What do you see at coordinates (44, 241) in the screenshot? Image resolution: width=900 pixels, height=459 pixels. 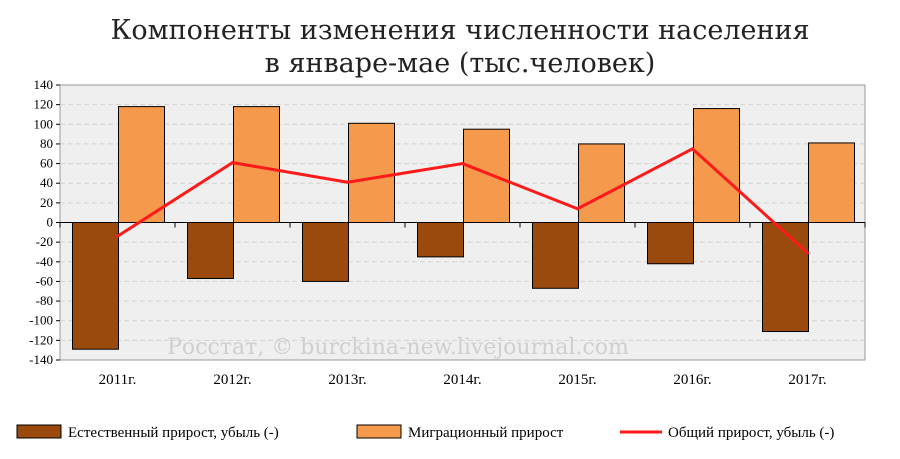 I see `y-tick-label: -20` at bounding box center [44, 241].